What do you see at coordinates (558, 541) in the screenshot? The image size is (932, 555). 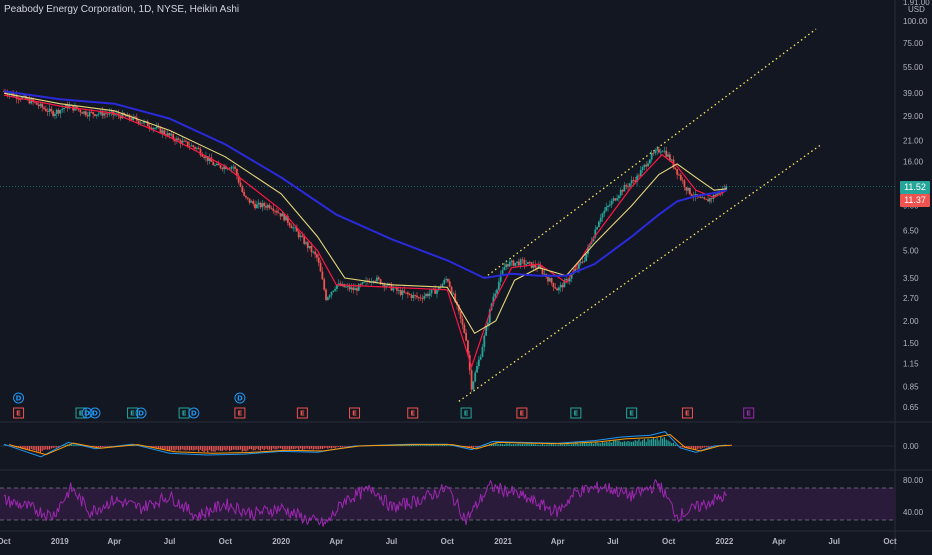 I see `date-tick-label: Apr` at bounding box center [558, 541].